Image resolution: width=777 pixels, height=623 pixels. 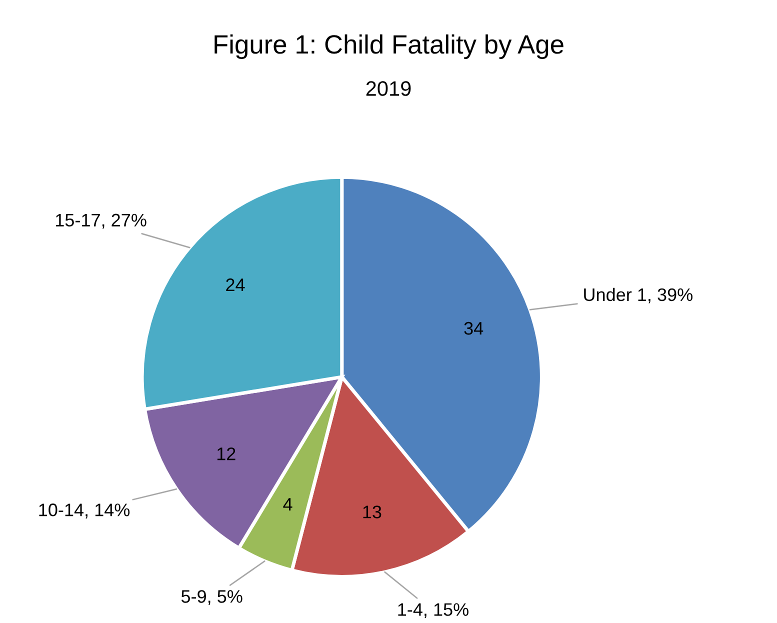 What do you see at coordinates (84, 511) in the screenshot?
I see `slice-label: 10-14, 14%` at bounding box center [84, 511].